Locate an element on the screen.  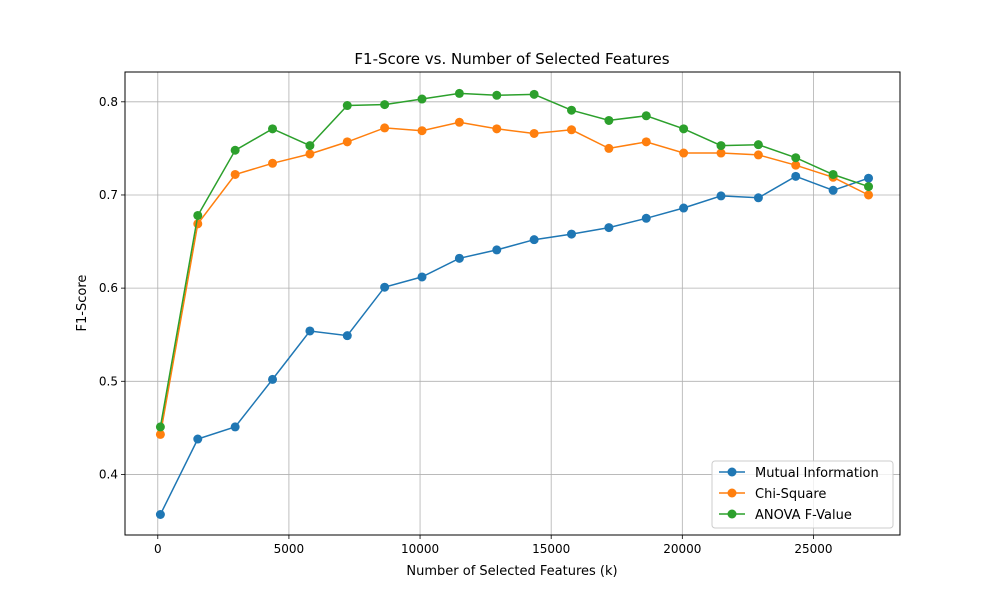
legend-marker-chi-square is located at coordinates (732, 493).